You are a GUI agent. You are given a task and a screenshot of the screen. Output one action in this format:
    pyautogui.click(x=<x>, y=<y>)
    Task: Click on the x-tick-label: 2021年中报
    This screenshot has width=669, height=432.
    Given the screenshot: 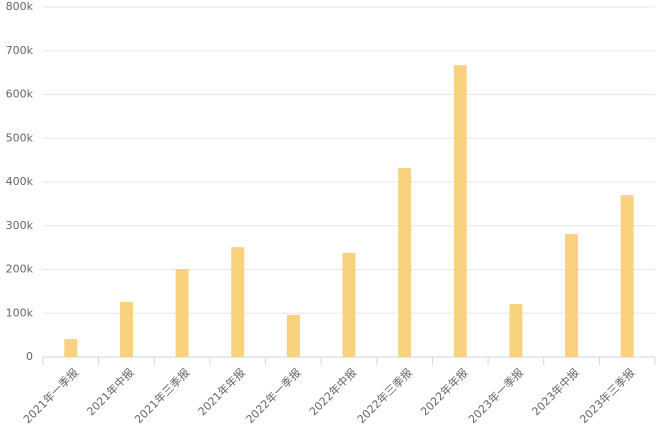 What is the action you would take?
    pyautogui.click(x=110, y=391)
    